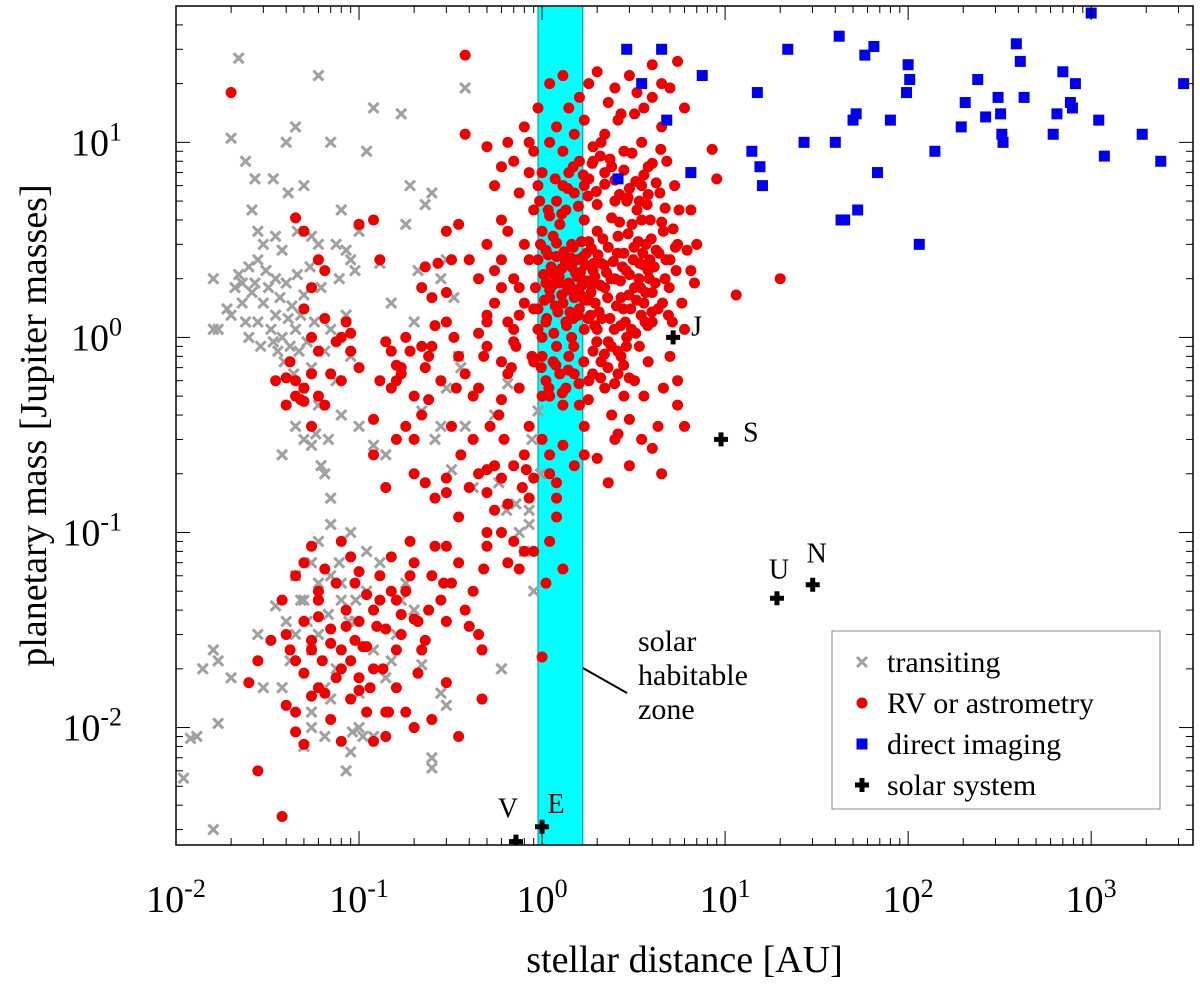 This screenshot has height=986, width=1200. I want to click on x-tick-base: 10, so click(1085, 900).